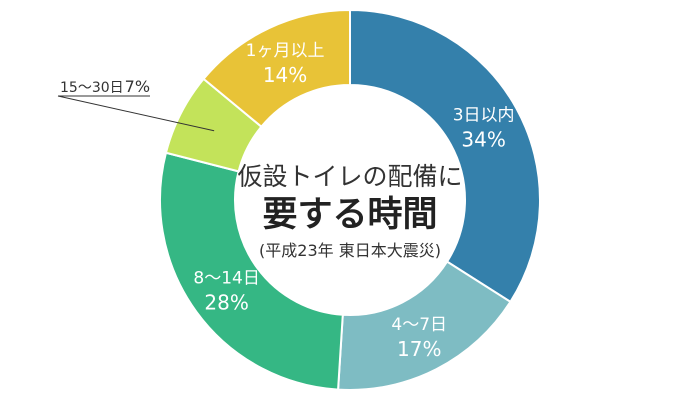  I want to click on slice-label-0: 3日以内, so click(484, 116).